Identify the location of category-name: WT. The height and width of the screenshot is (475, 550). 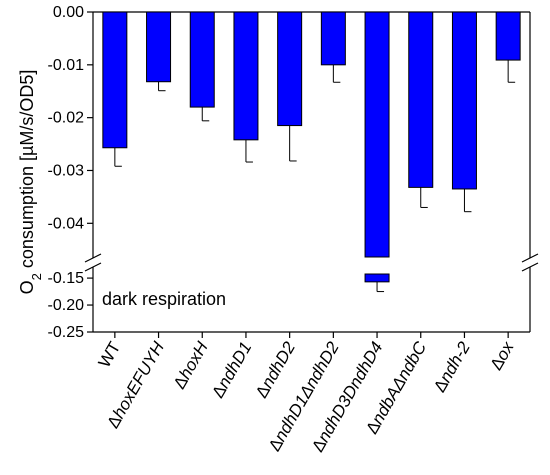
(110, 355).